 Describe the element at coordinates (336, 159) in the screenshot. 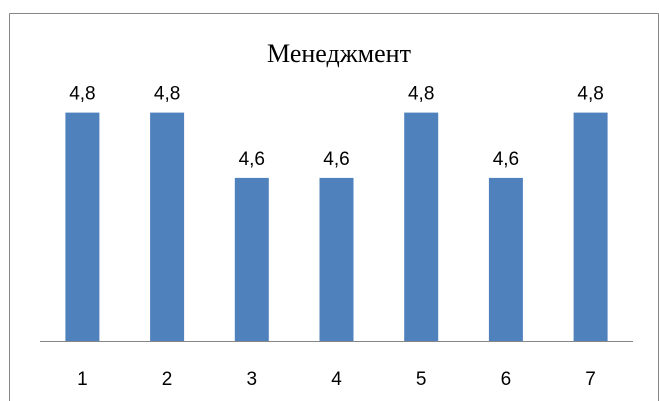

I see `data-label-4: 4,6` at that location.